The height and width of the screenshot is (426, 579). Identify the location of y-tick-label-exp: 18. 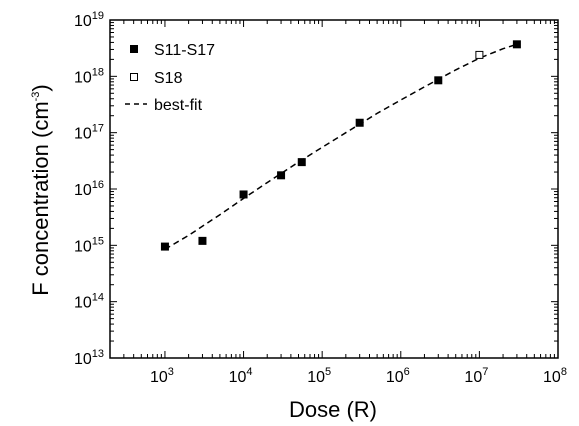
(98, 72).